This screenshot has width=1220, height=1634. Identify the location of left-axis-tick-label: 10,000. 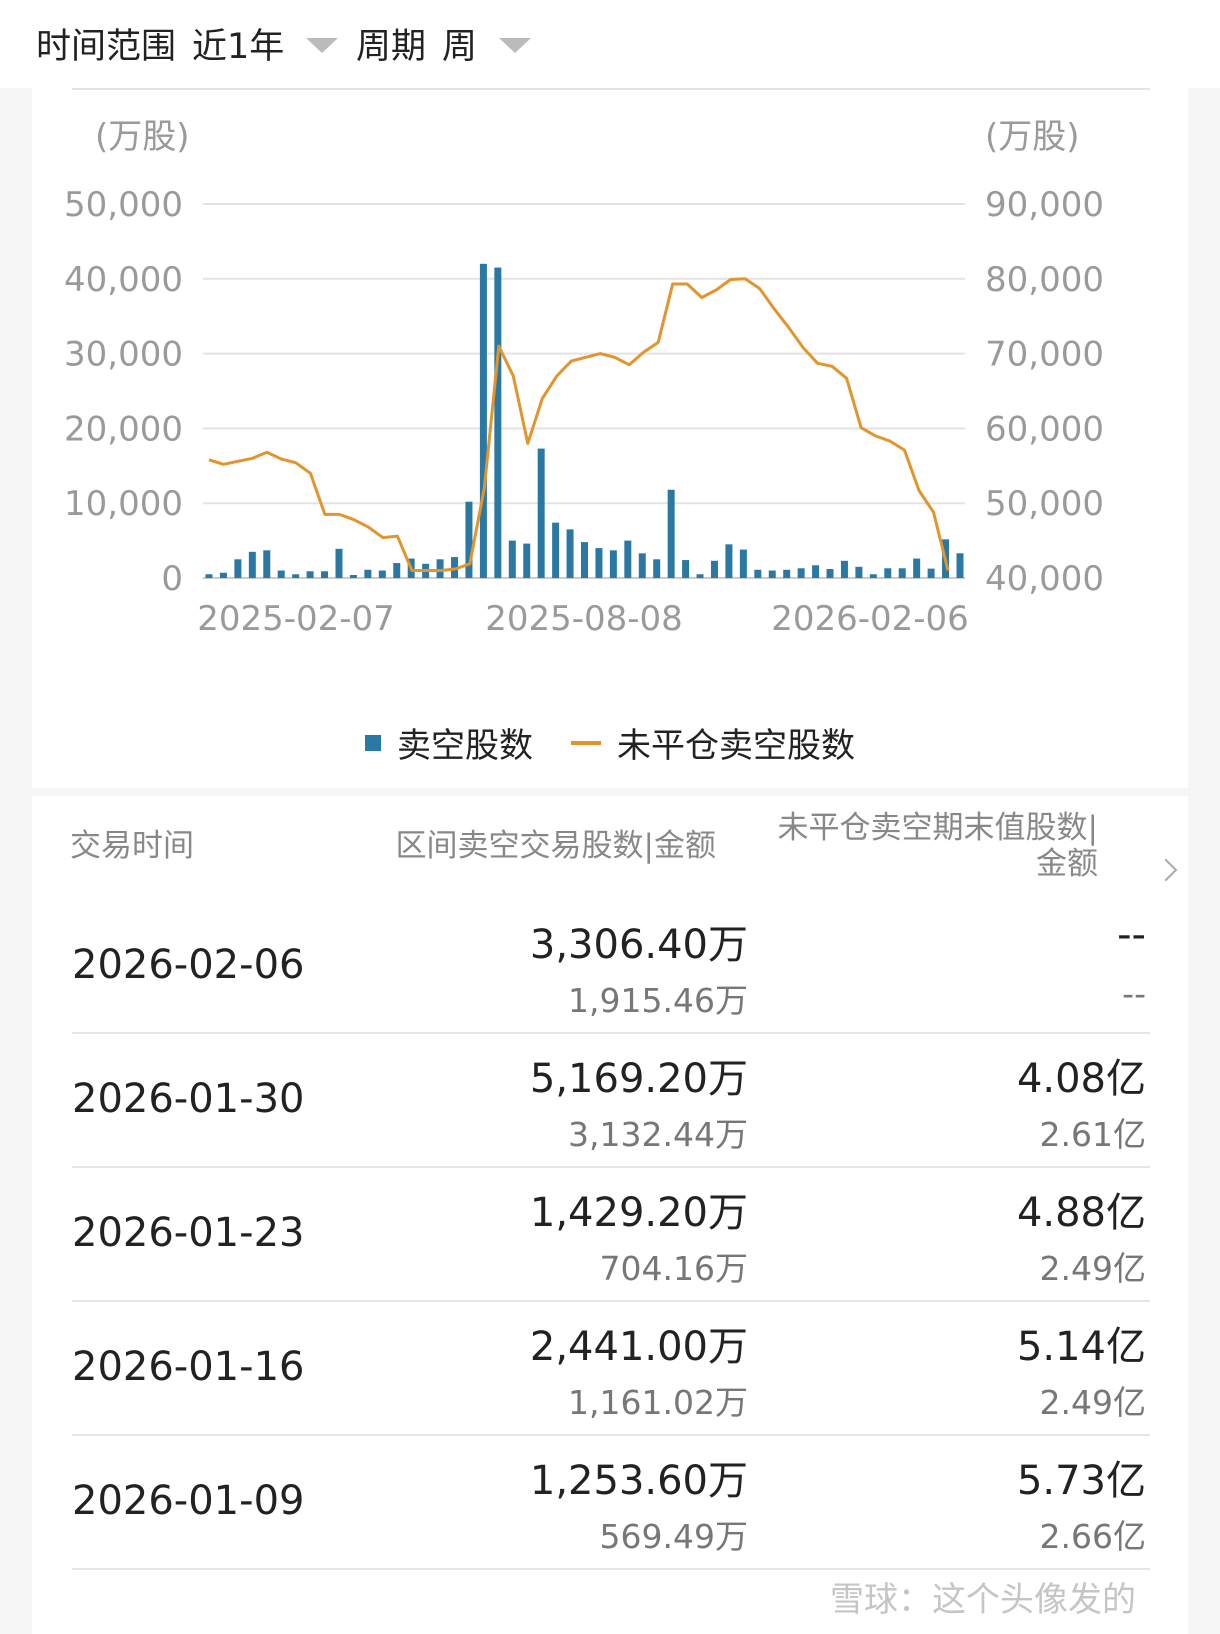
(123, 504).